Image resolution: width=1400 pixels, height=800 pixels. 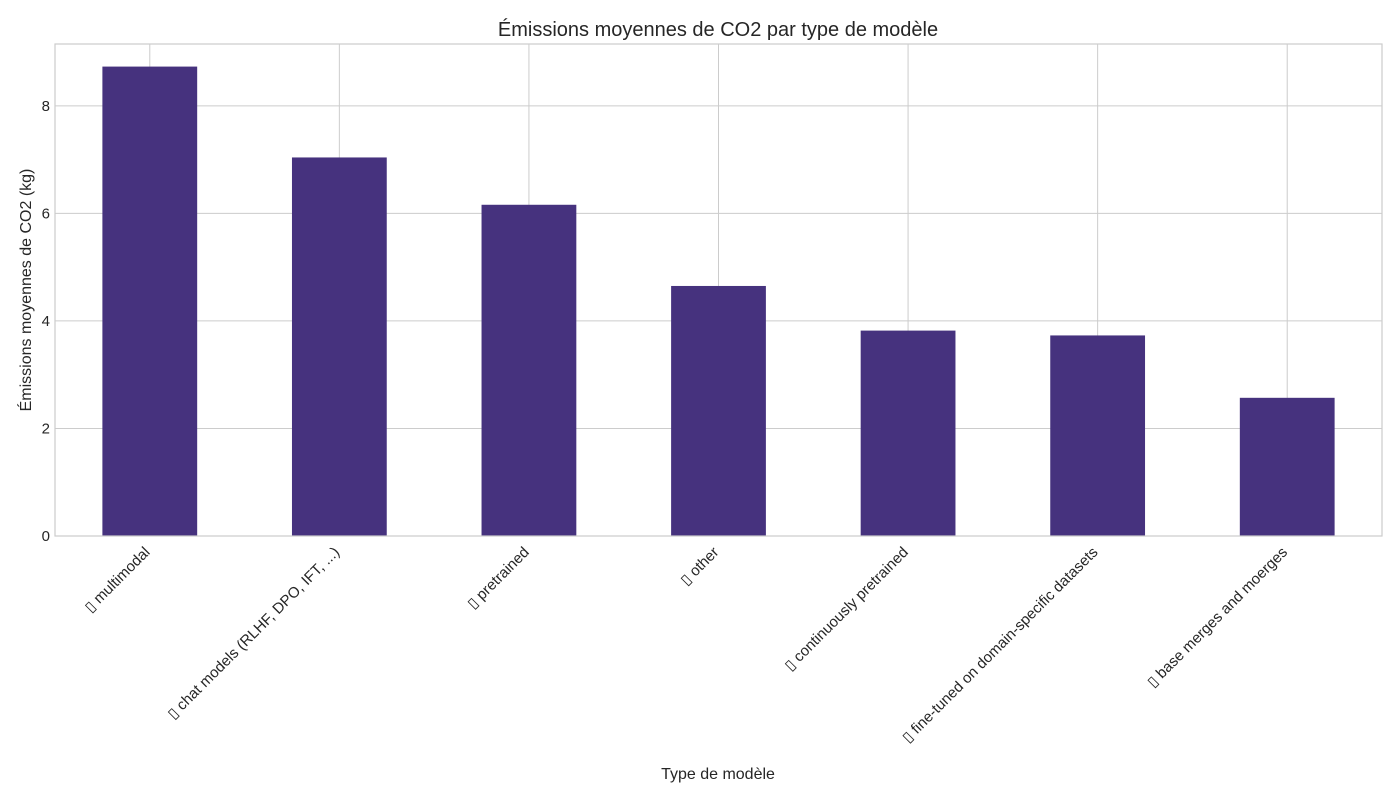 What do you see at coordinates (46, 106) in the screenshot?
I see `y-tick-label: 8` at bounding box center [46, 106].